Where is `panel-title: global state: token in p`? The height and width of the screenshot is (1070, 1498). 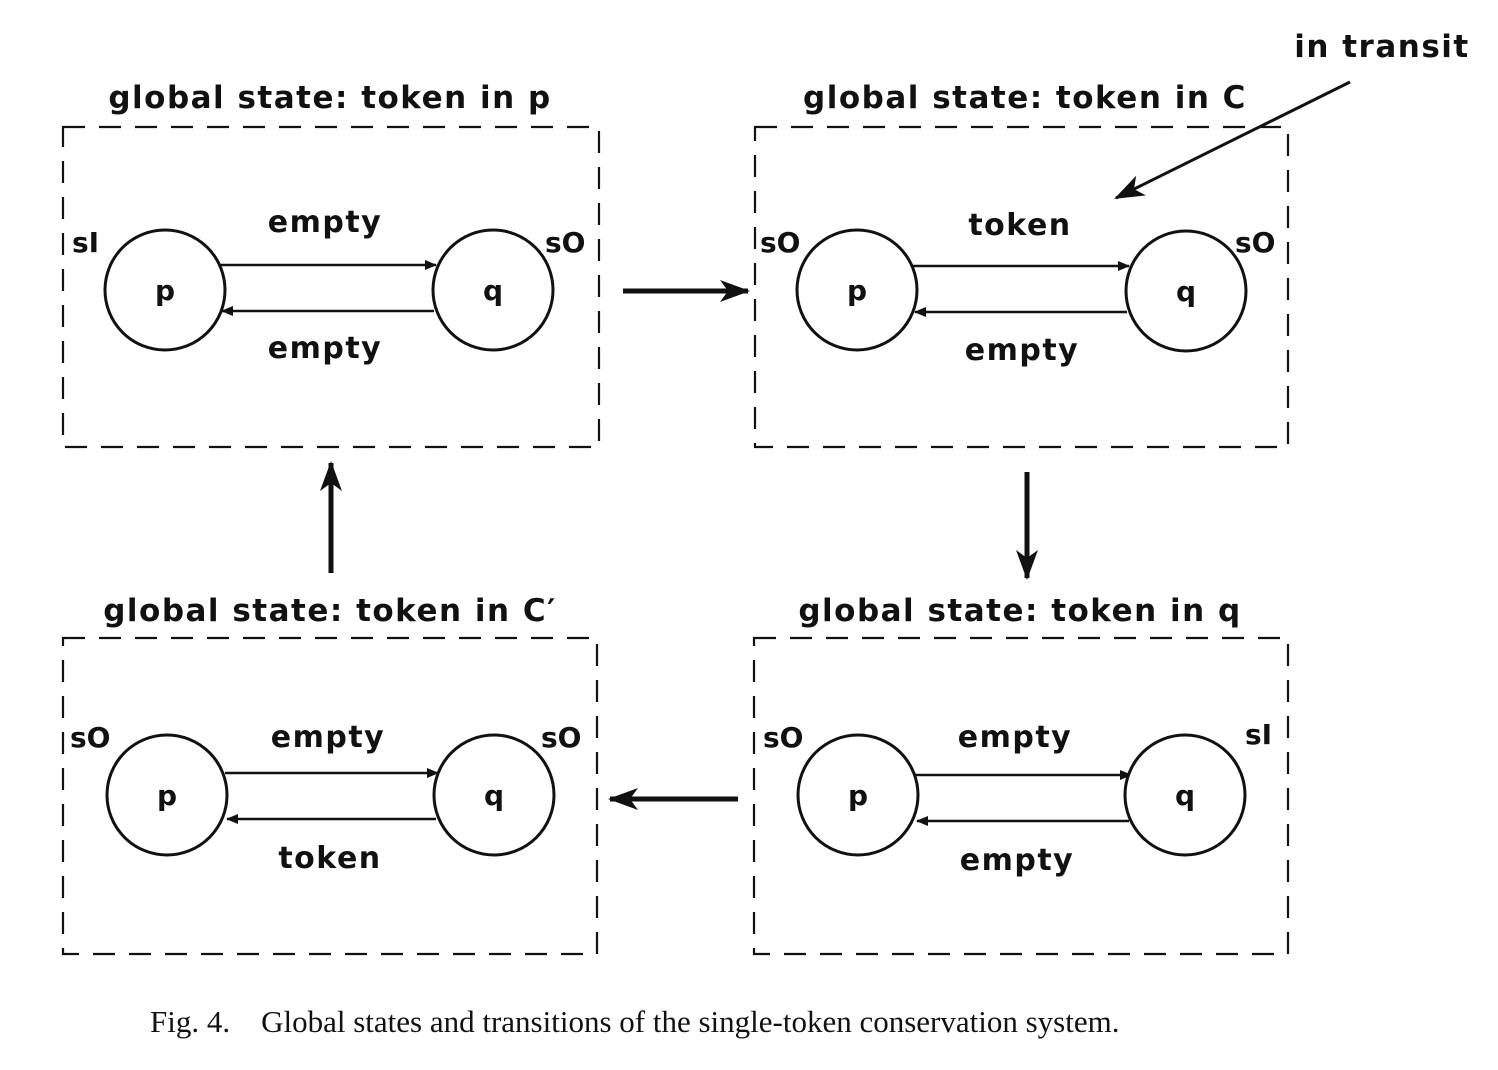
panel-title: global state: token in p is located at coordinates (329, 98).